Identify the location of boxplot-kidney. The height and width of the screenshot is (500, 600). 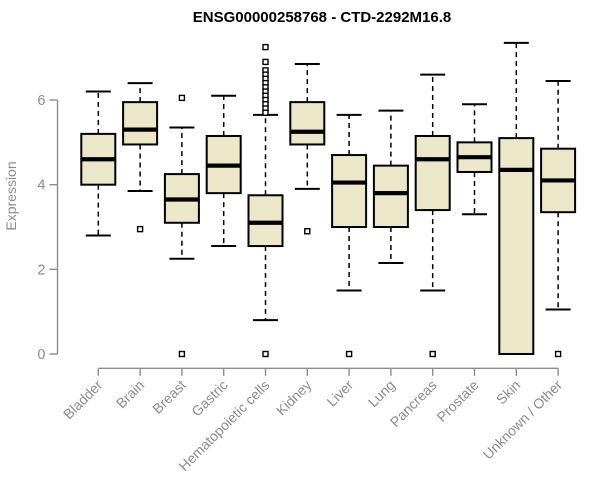
(307, 149).